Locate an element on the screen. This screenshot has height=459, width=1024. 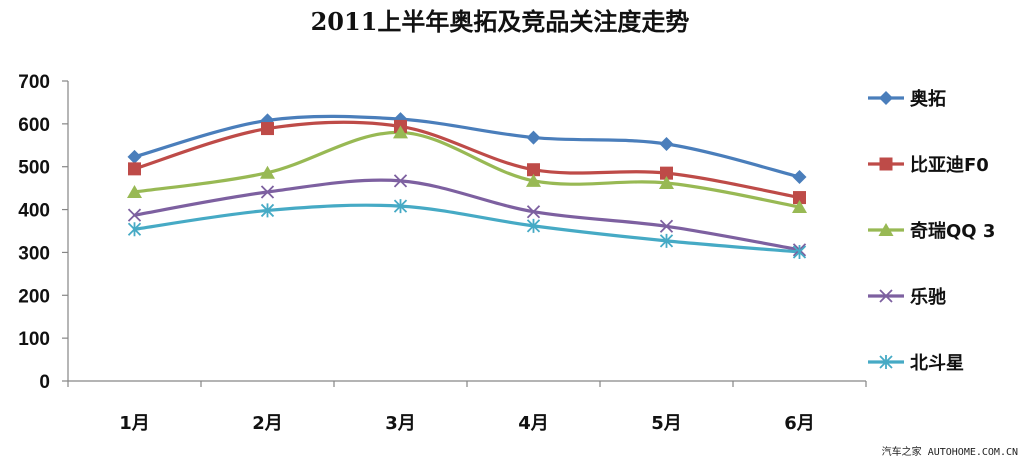
legend-marker-star is located at coordinates (886, 362).